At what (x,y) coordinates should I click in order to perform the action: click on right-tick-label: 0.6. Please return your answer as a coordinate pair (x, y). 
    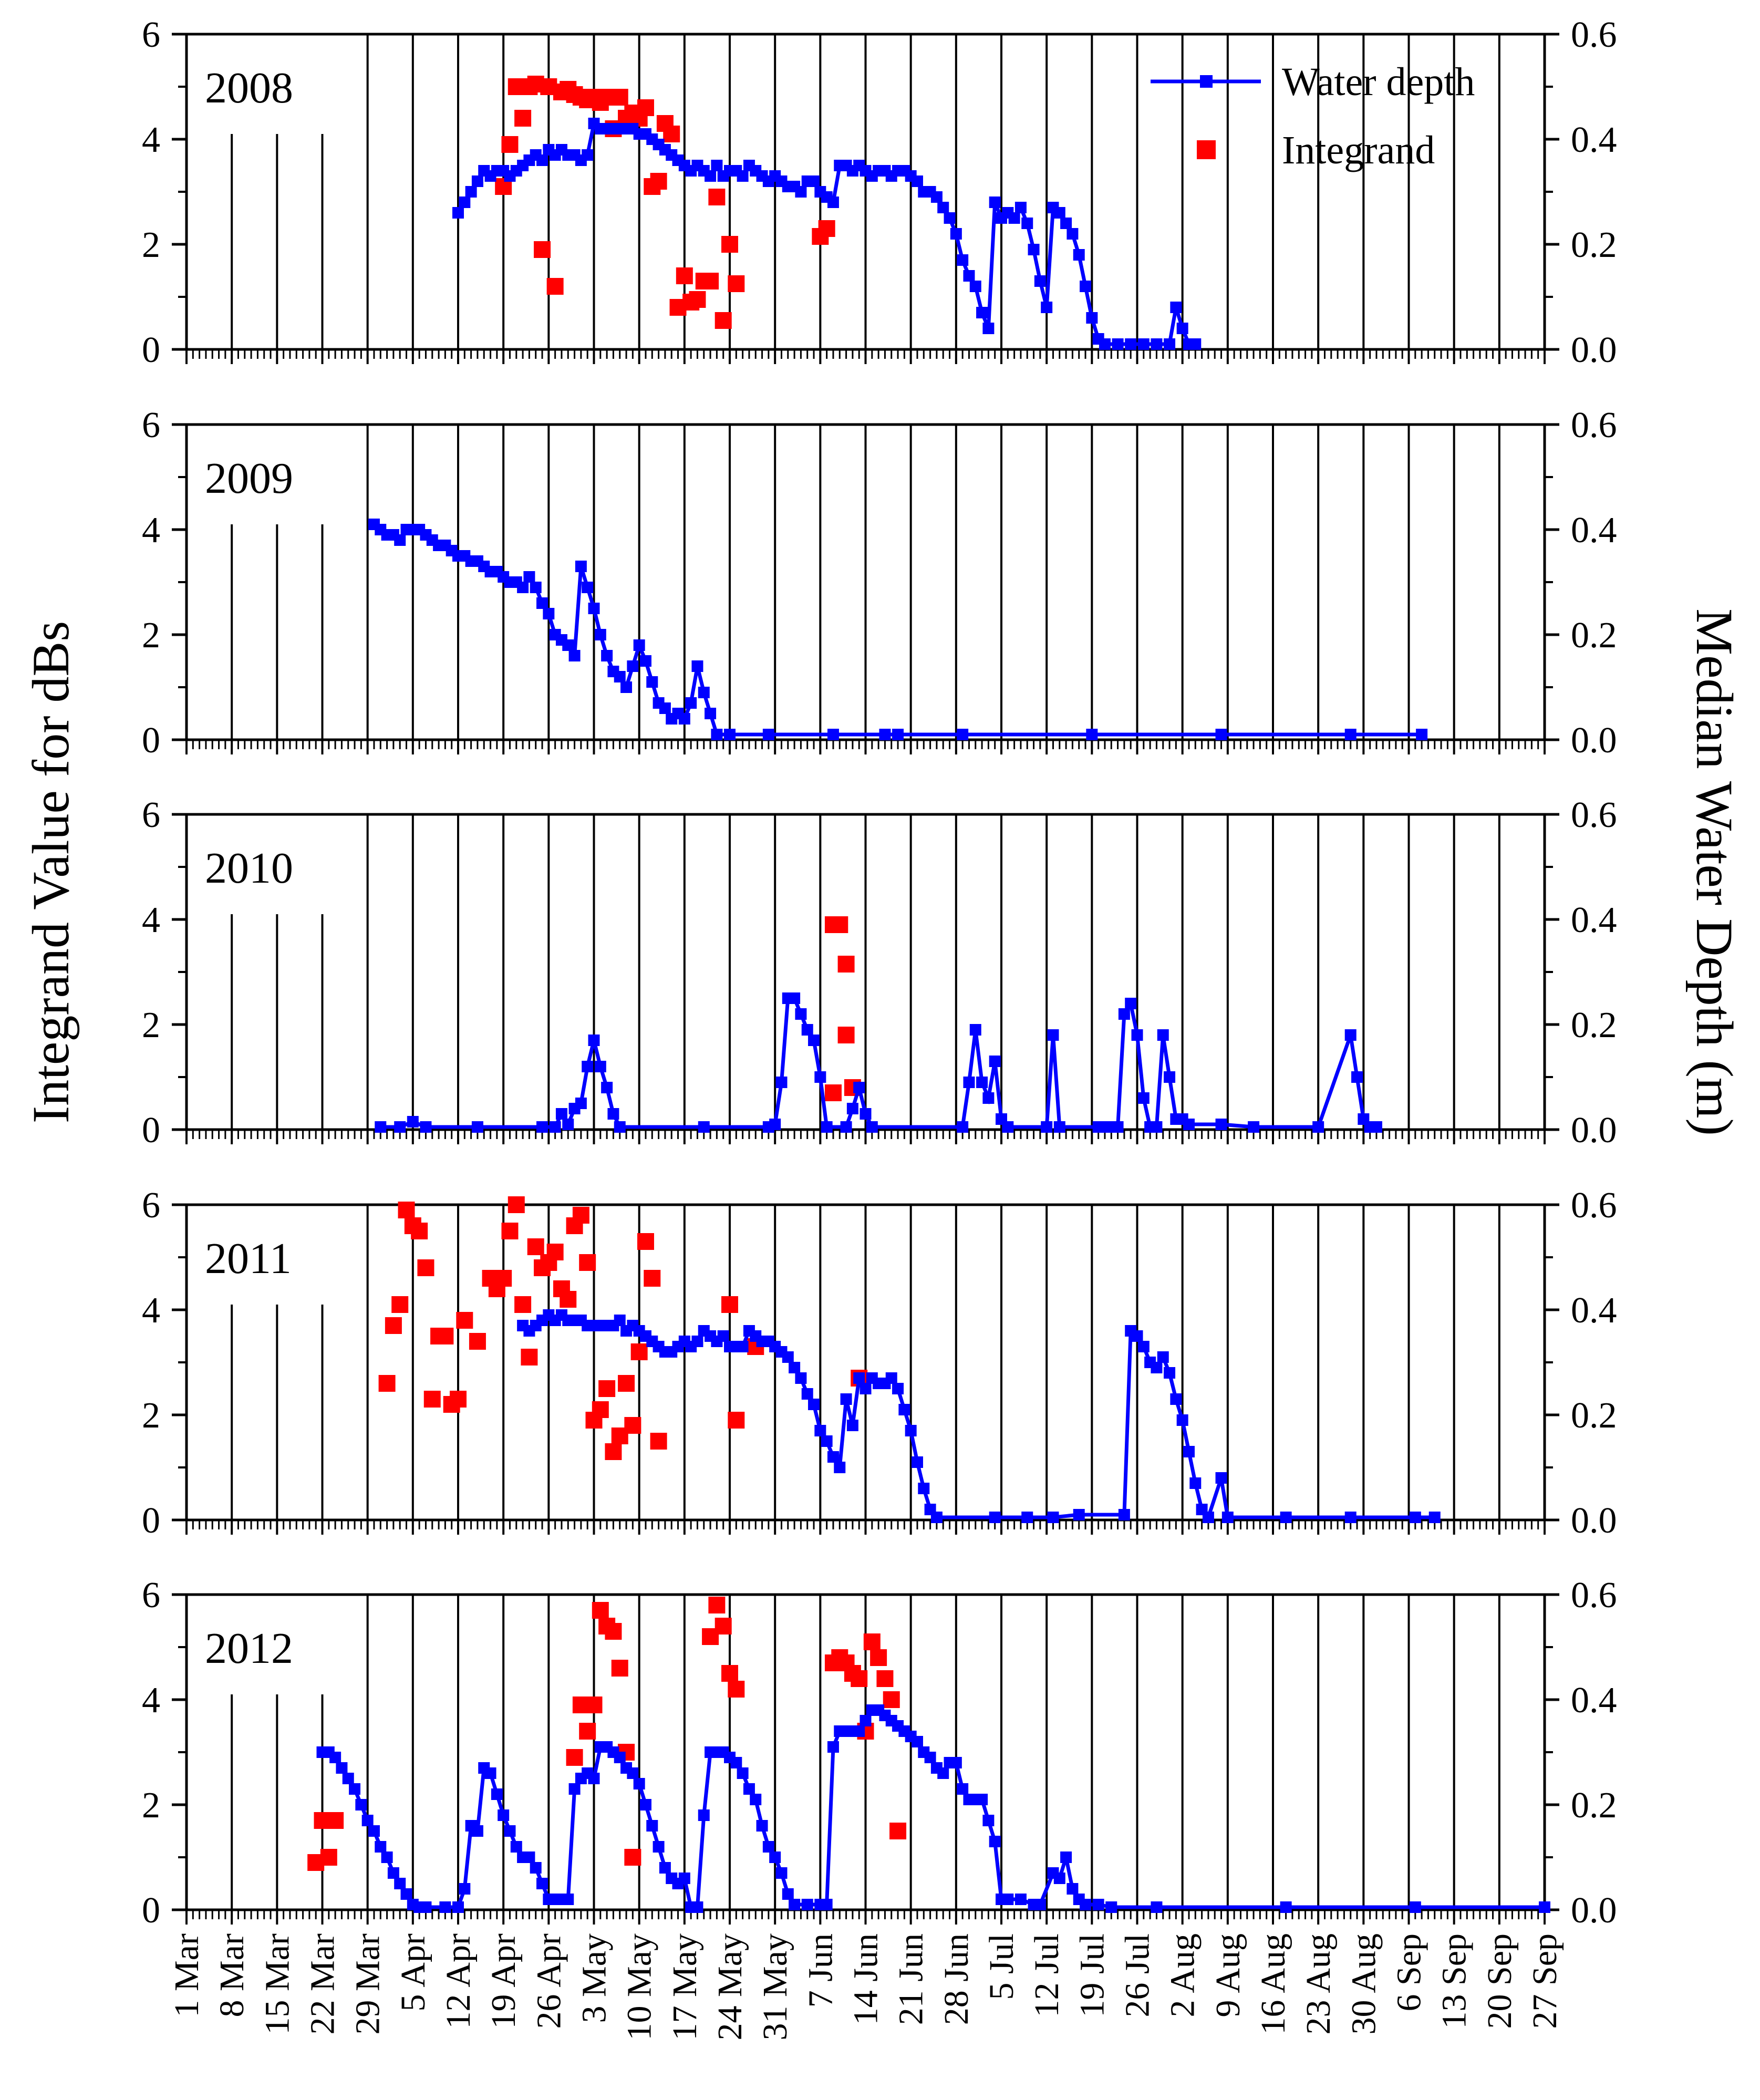
    Looking at the image, I should click on (1594, 1595).